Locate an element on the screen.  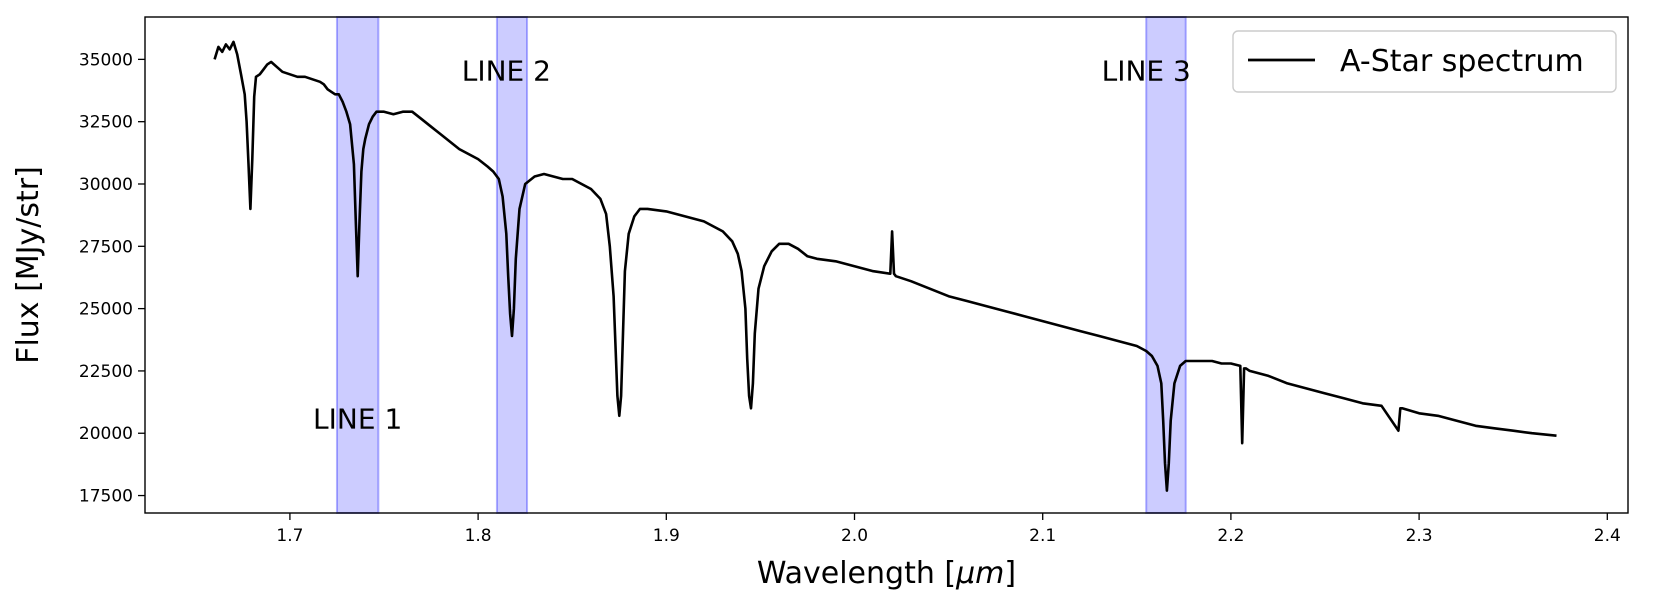
x-tick-label: 2.4 is located at coordinates (1607, 536).